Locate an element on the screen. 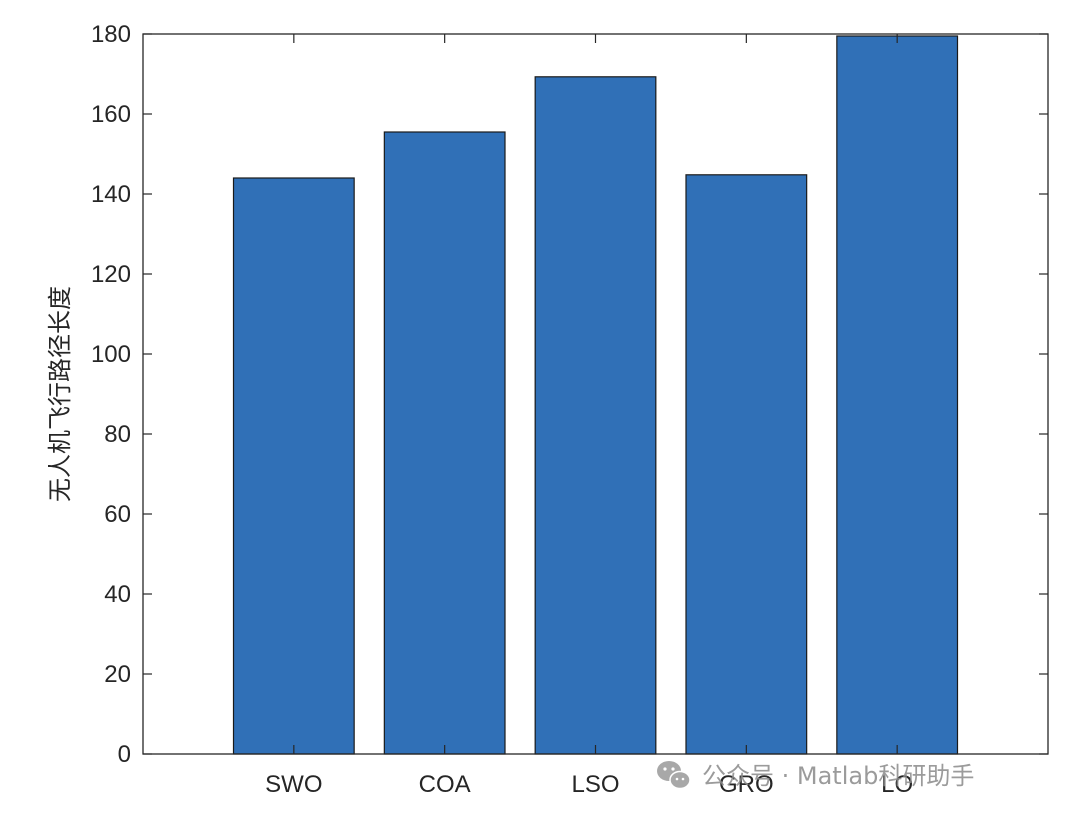 The height and width of the screenshot is (817, 1080). bar-lso is located at coordinates (595, 415).